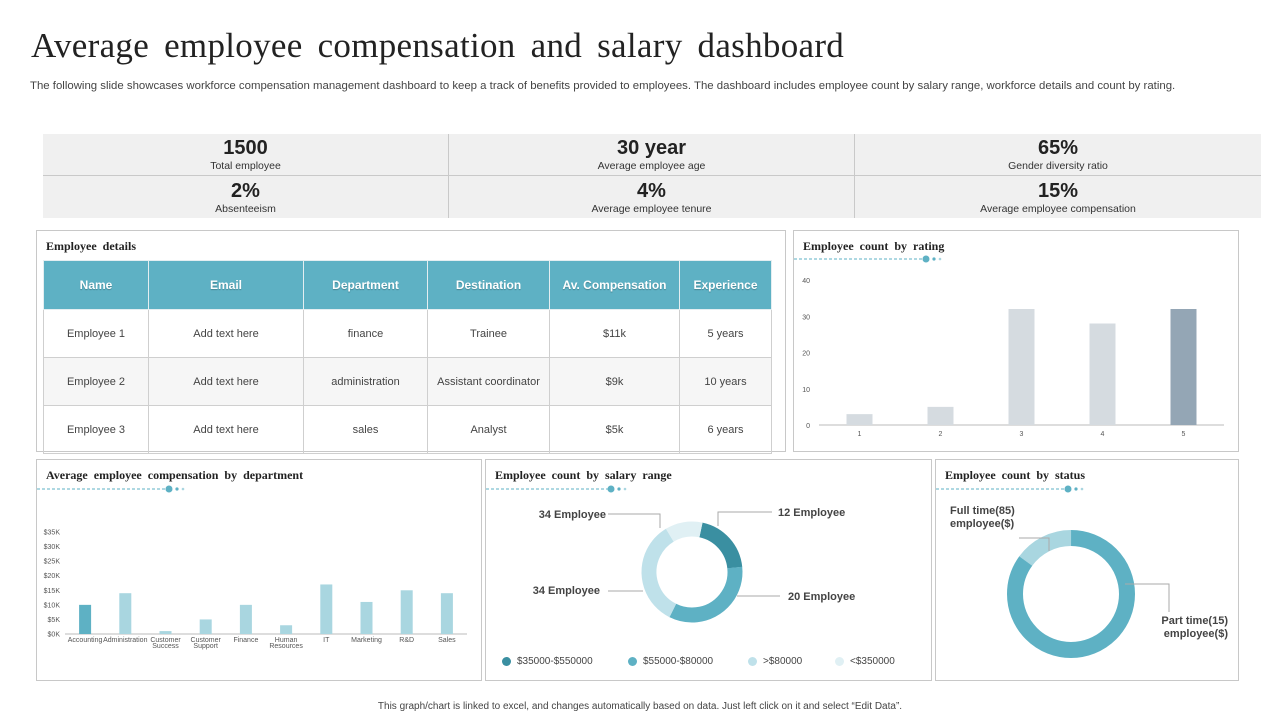 This screenshot has width=1280, height=720. Describe the element at coordinates (725, 381) in the screenshot. I see `cell-experience: 10 years` at that location.